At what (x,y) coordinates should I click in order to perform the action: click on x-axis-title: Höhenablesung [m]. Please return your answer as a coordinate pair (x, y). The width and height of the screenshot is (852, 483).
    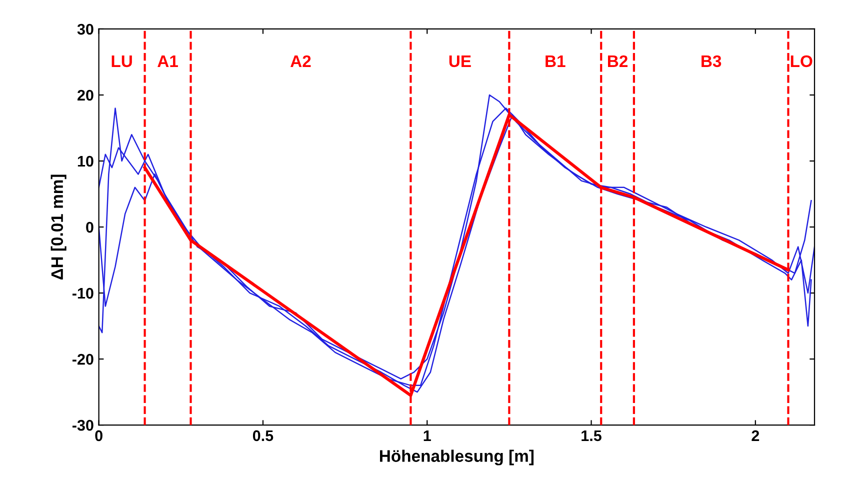
    Looking at the image, I should click on (457, 458).